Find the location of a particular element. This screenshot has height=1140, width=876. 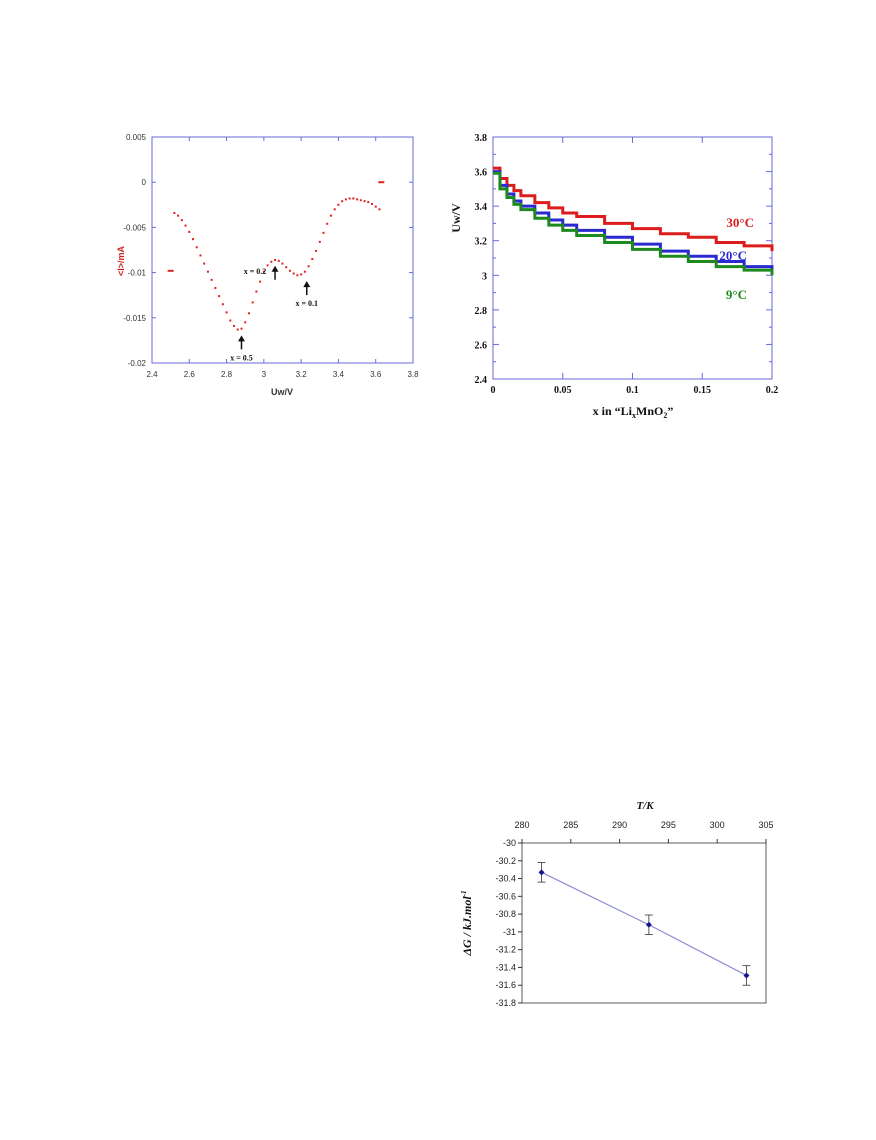

chart1-y-tick-label: 0.005 is located at coordinates (136, 137).